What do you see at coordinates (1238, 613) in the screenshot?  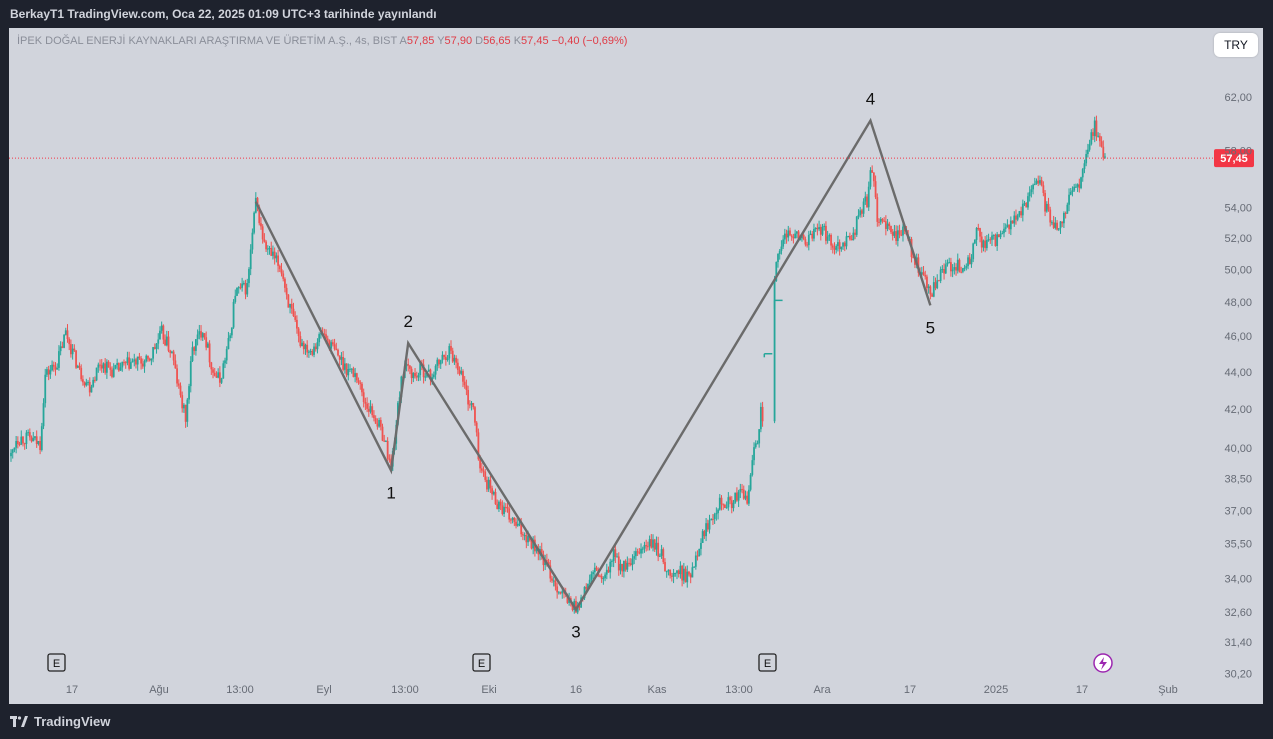 I see `y-tick-label: 32,60` at bounding box center [1238, 613].